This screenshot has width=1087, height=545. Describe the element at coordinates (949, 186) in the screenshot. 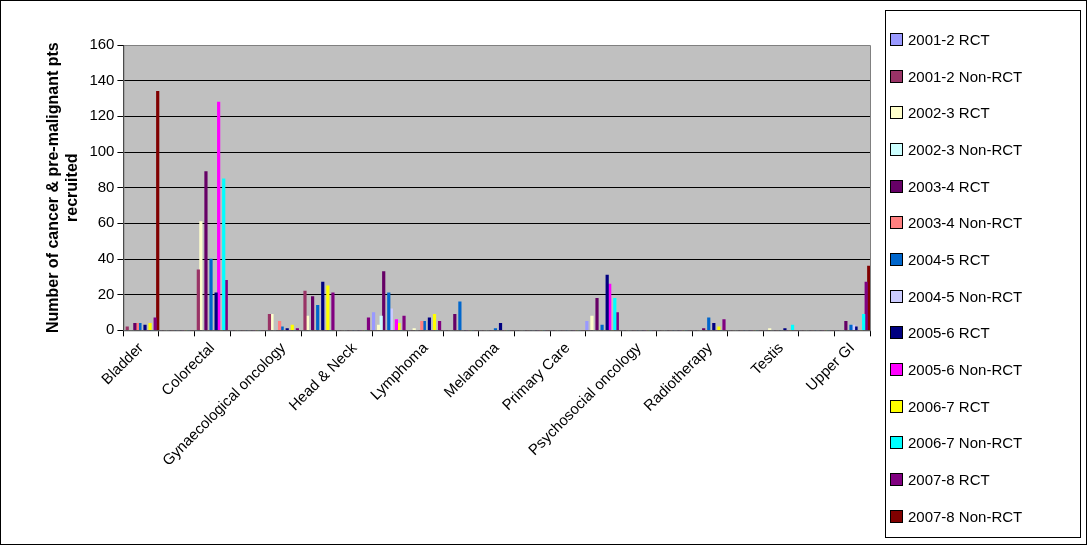

I see `legend-label: 2003-4 RCT` at that location.